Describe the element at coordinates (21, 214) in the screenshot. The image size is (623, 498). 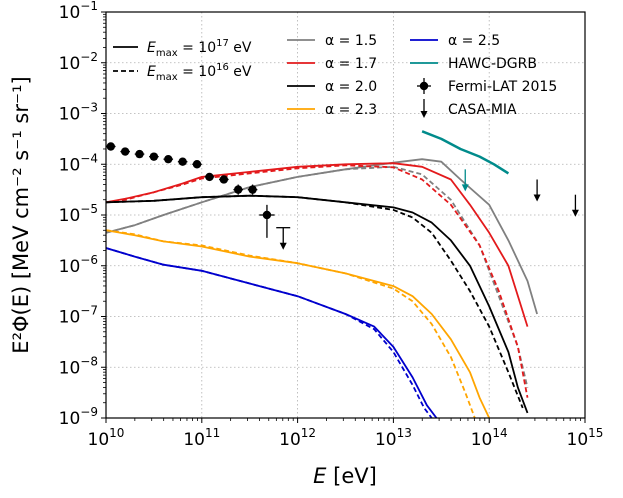
I see `y-axis-label: E²Φ(E) [MeV cm⁻² s⁻¹ sr⁻¹]` at that location.